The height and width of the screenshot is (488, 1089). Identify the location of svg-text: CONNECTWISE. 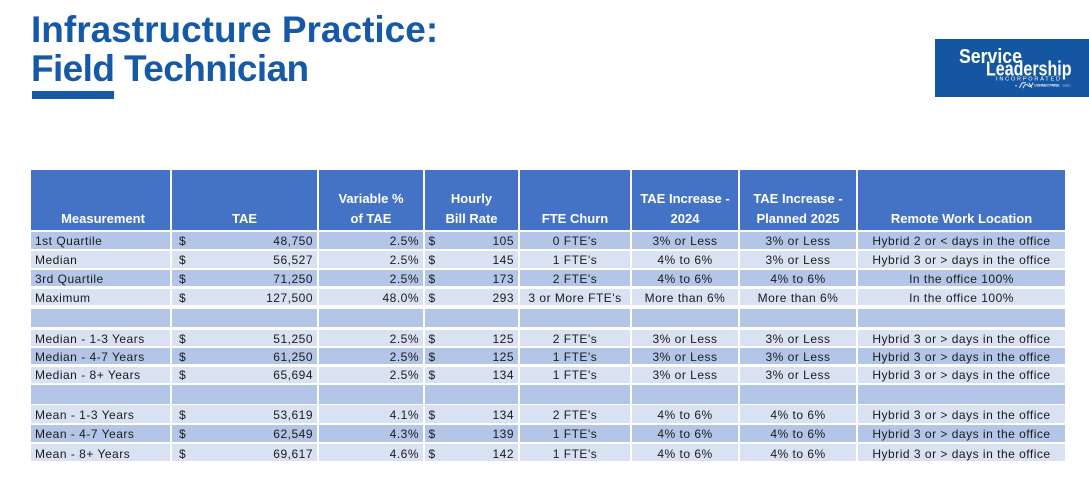
(1047, 86).